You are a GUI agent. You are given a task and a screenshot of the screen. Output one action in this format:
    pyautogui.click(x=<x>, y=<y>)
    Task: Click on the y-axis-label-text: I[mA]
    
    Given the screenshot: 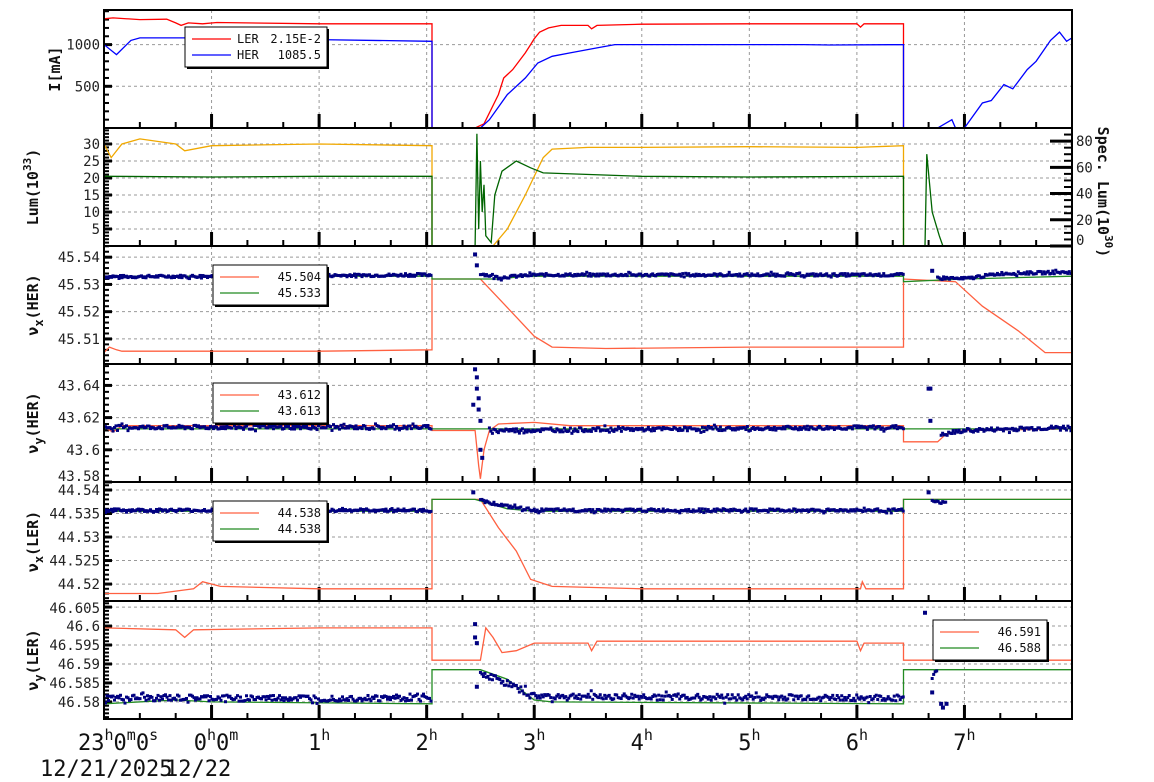 What is the action you would take?
    pyautogui.click(x=55, y=68)
    